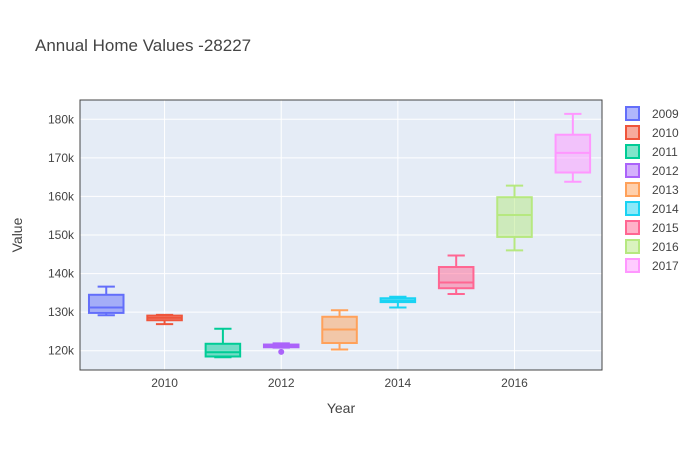 Image resolution: width=700 pixels, height=455 pixels. I want to click on legend-label: 2016, so click(665, 247).